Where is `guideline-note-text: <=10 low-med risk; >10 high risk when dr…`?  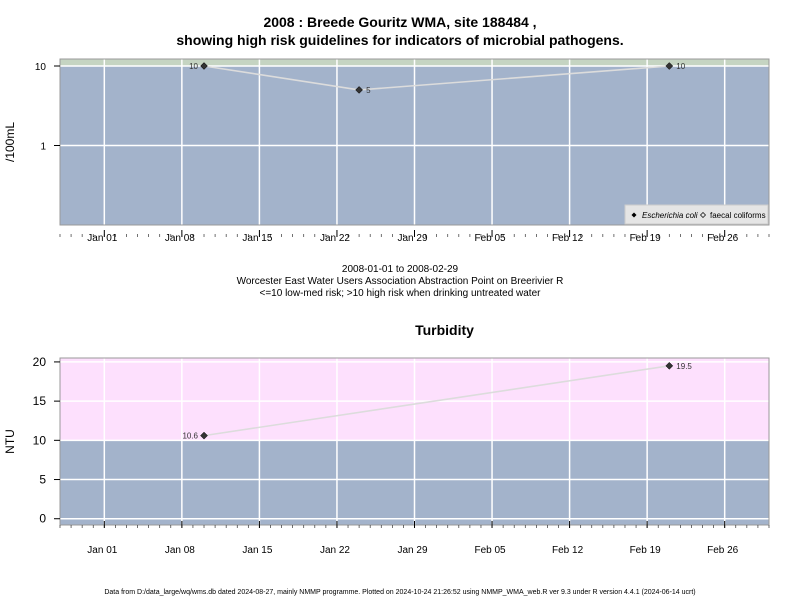
guideline-note-text: <=10 low-med risk; >10 high risk when dr… is located at coordinates (400, 293).